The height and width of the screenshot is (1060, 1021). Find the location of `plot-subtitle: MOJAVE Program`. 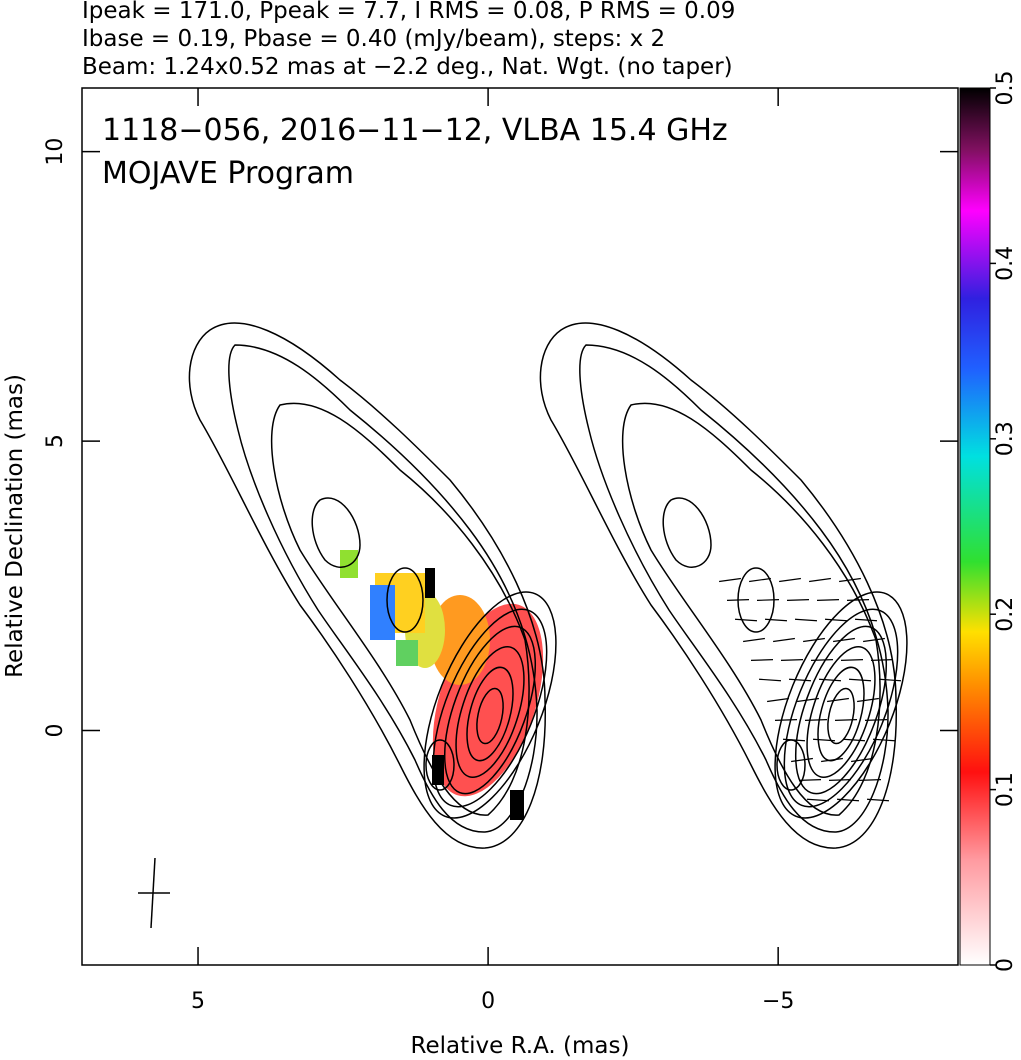

plot-subtitle: MOJAVE Program is located at coordinates (228, 173).